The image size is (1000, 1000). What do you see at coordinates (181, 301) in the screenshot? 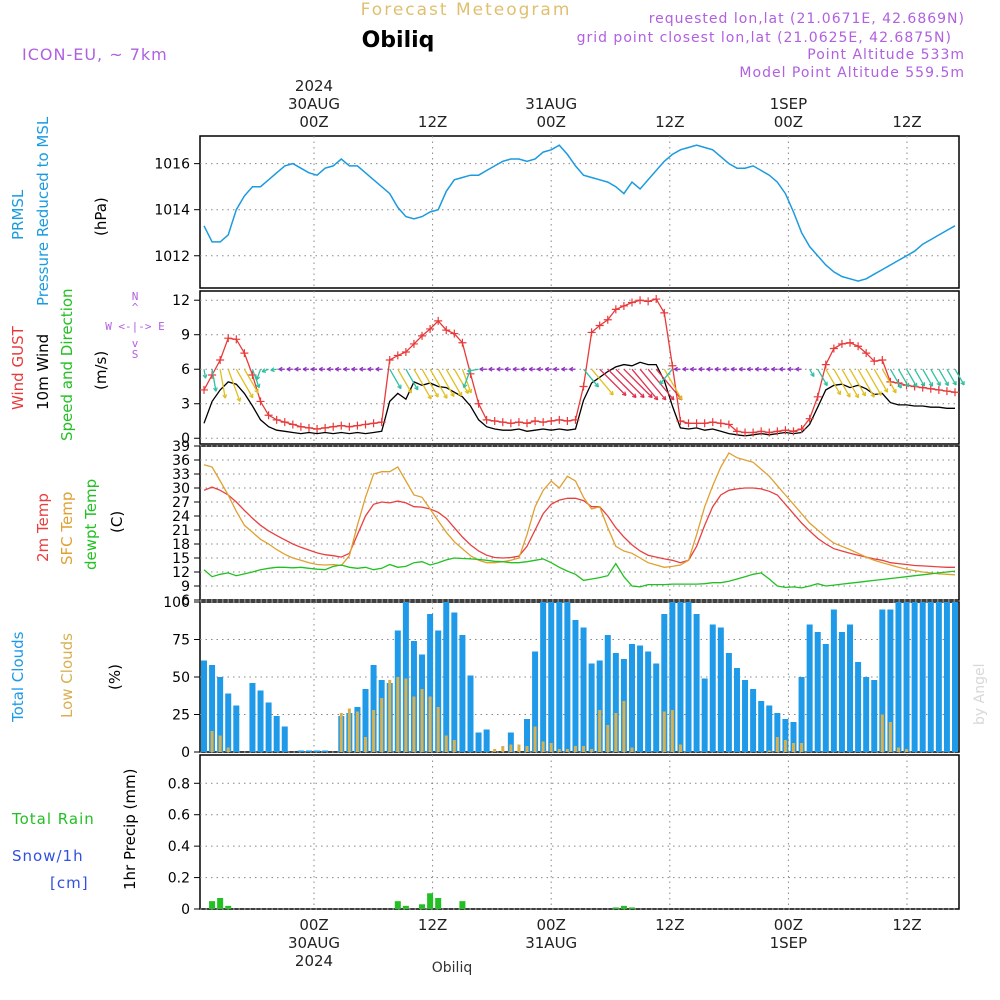
I see `wind-ytick-label: 12` at bounding box center [181, 301].